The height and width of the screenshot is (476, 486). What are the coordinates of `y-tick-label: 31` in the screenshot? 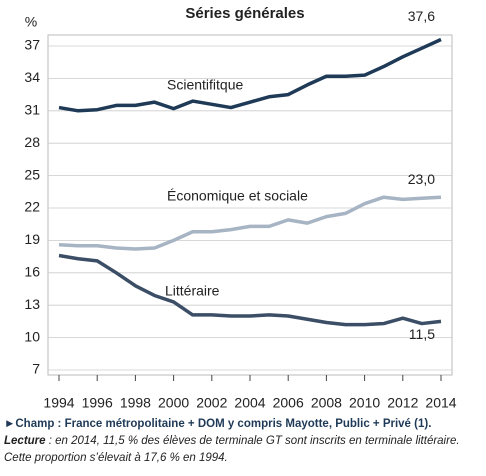 It's located at (32, 110).